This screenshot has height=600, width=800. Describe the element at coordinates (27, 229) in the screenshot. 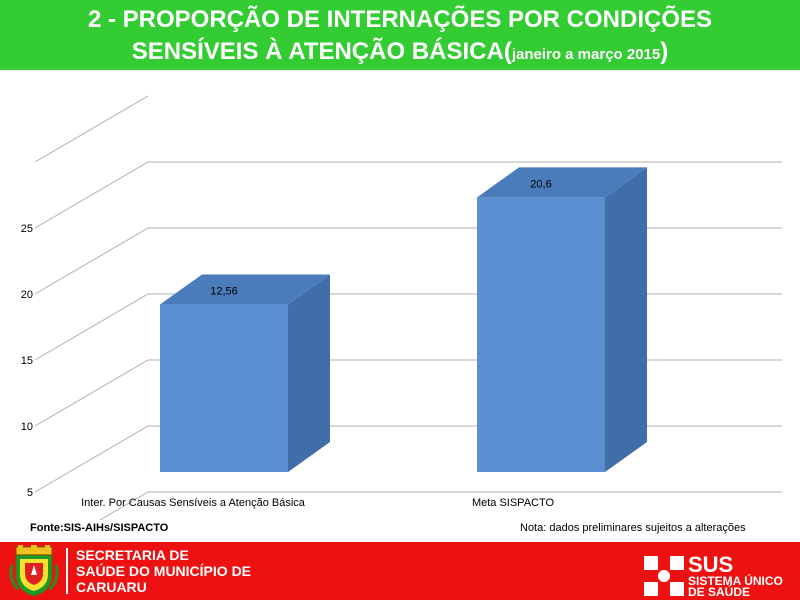

I see `y-tick-label: 25` at that location.